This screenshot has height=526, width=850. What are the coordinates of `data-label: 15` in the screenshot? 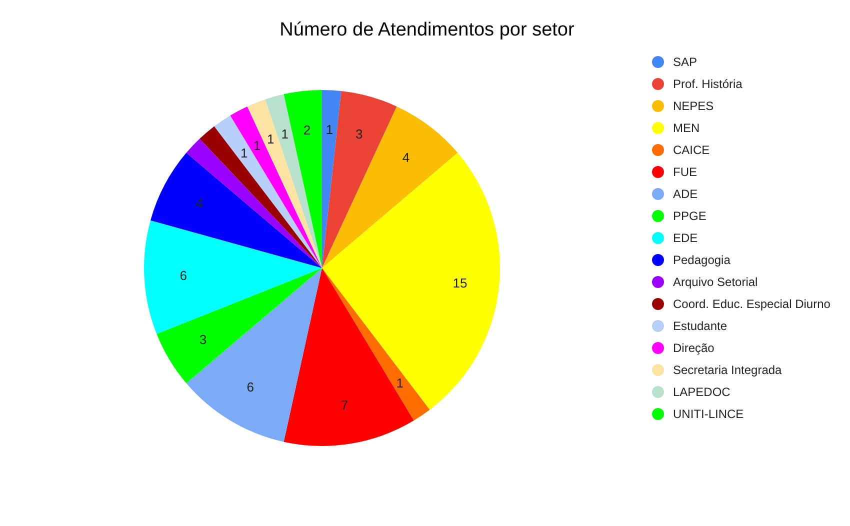 It's located at (460, 283).